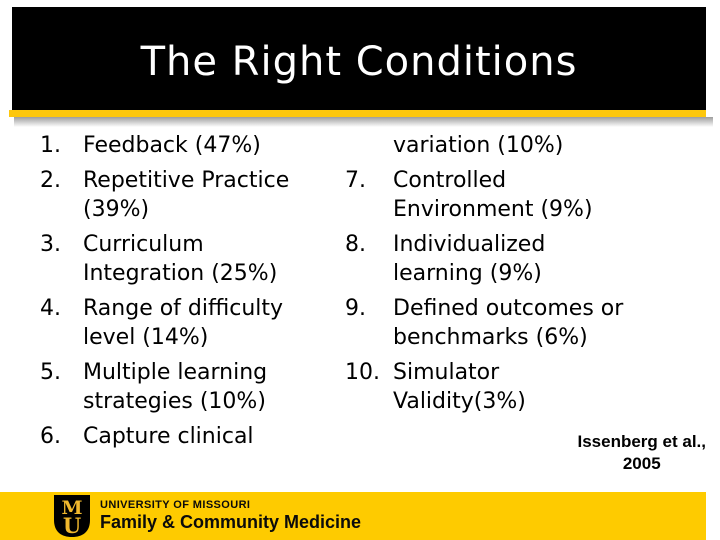 This screenshot has height=540, width=720. I want to click on list-item: 7. Controlled Environment (9%), so click(500, 195).